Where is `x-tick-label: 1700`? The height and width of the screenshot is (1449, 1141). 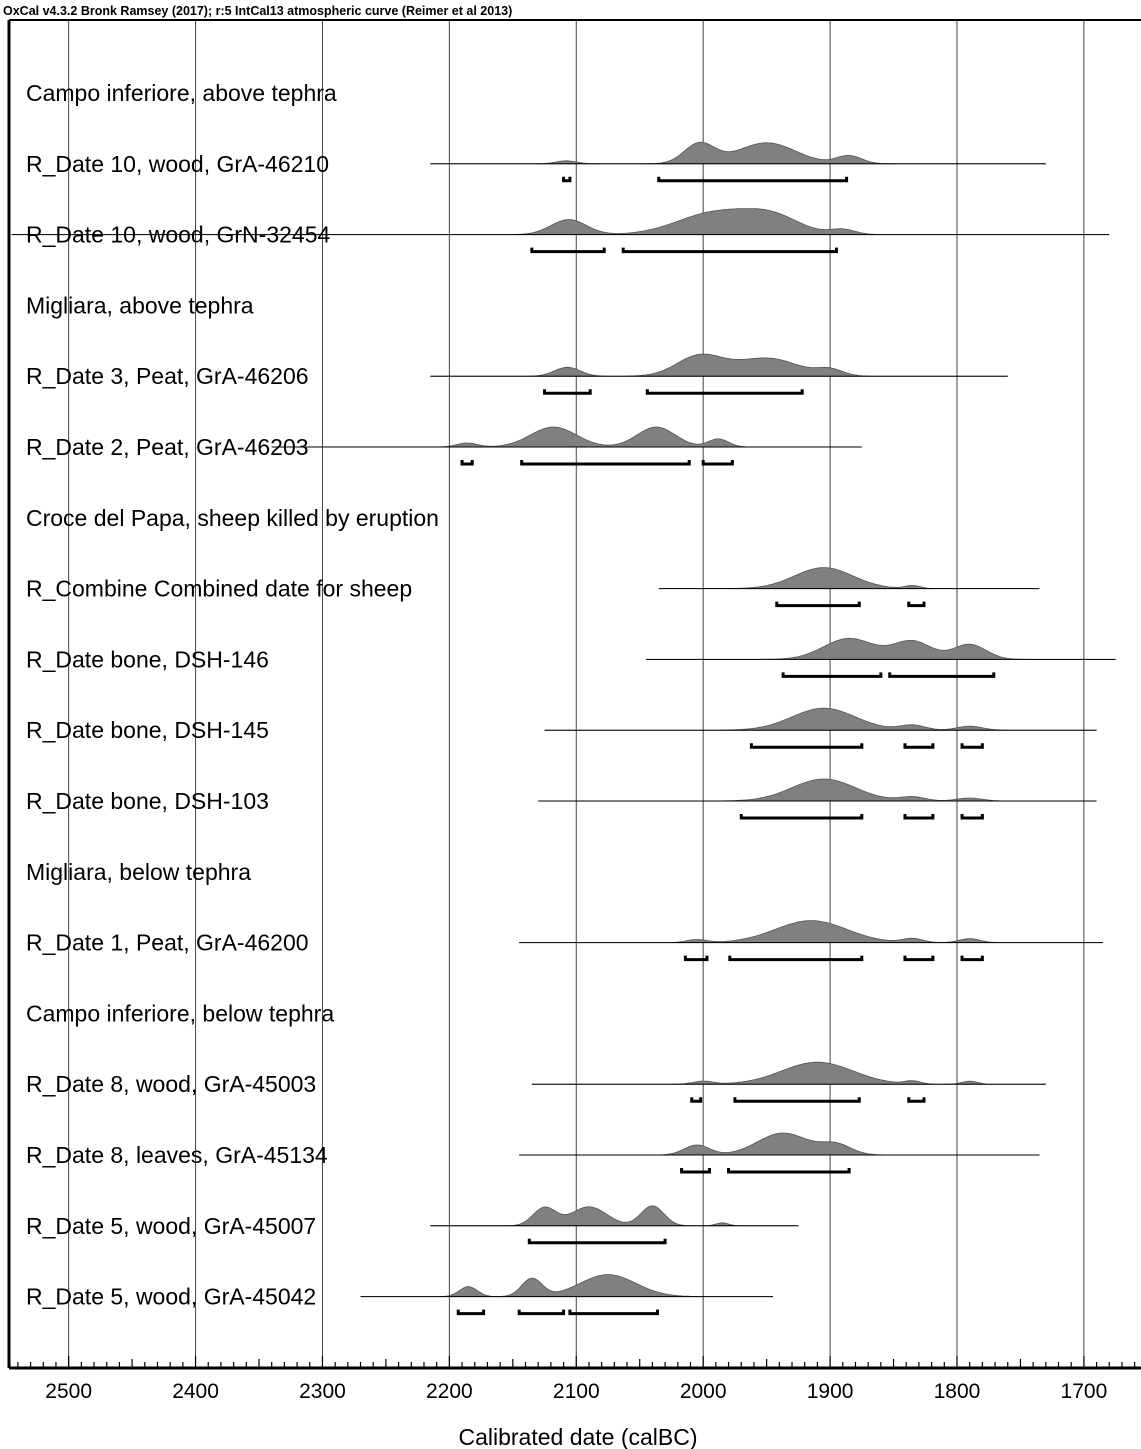
x-tick-label: 1700 is located at coordinates (1084, 1391).